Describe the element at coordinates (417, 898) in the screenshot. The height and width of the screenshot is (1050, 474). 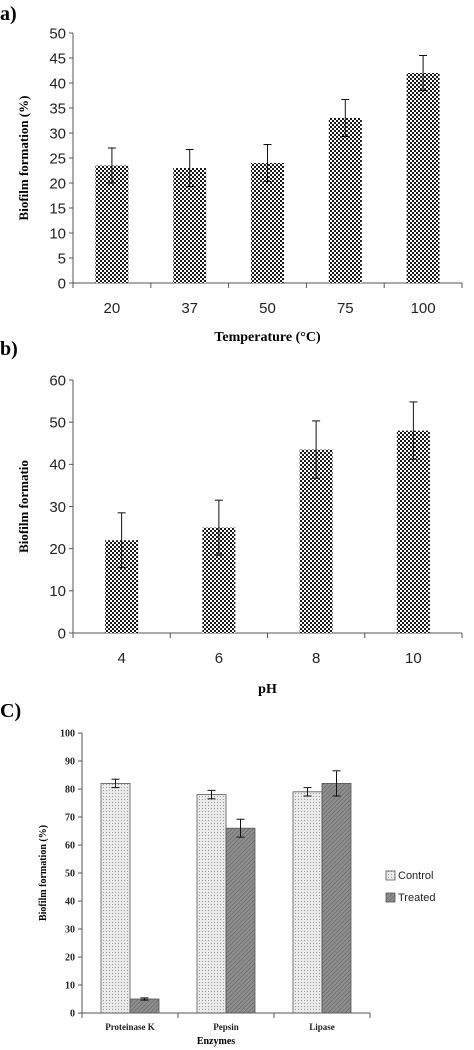
I see `legend-label-treated: Treated` at that location.